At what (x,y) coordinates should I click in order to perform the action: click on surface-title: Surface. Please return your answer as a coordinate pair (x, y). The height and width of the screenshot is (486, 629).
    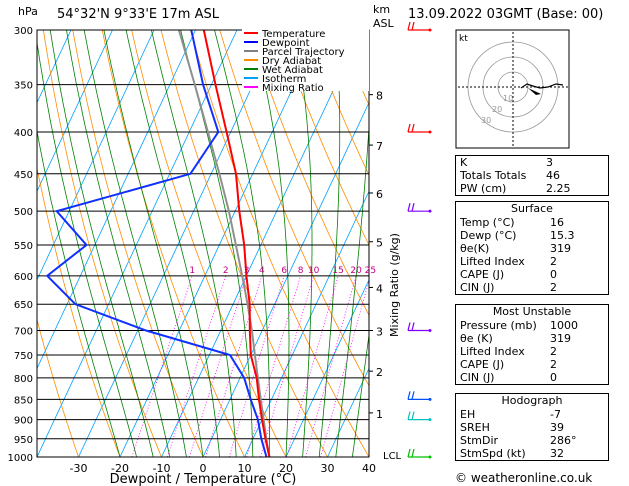
    Looking at the image, I should click on (532, 208).